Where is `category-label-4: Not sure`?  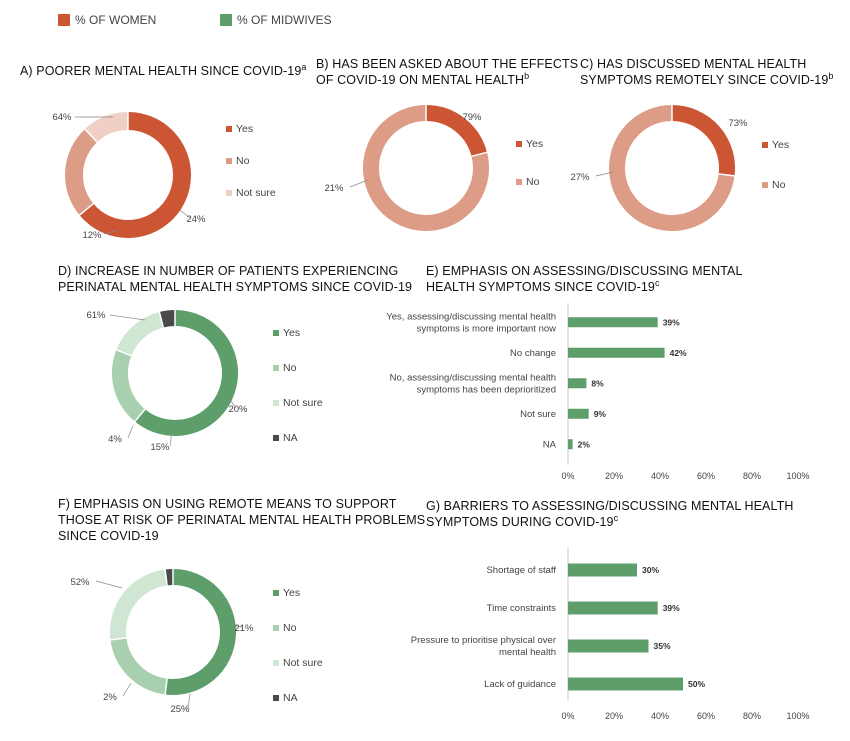
category-label-4: Not sure is located at coordinates (538, 414).